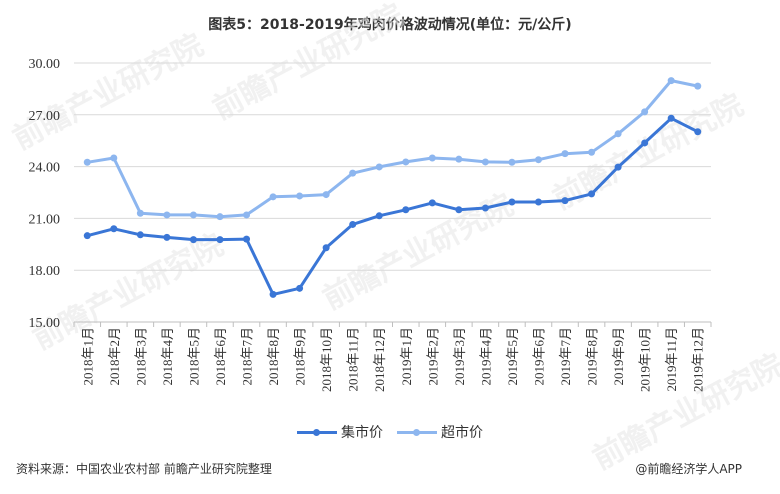 The width and height of the screenshot is (780, 494). What do you see at coordinates (193, 356) in the screenshot?
I see `x-tick-label: 2018年5月` at bounding box center [193, 356].